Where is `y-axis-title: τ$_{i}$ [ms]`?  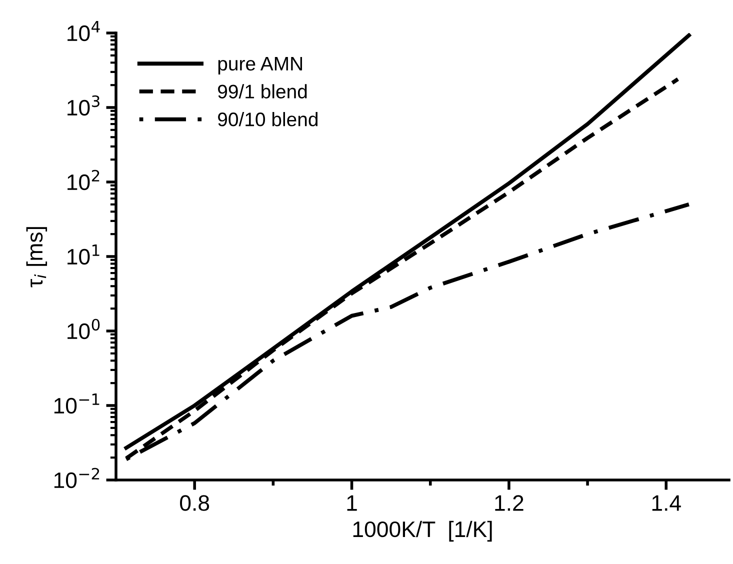
y-axis-title: τ$_{i}$ [ms] is located at coordinates (37, 257).